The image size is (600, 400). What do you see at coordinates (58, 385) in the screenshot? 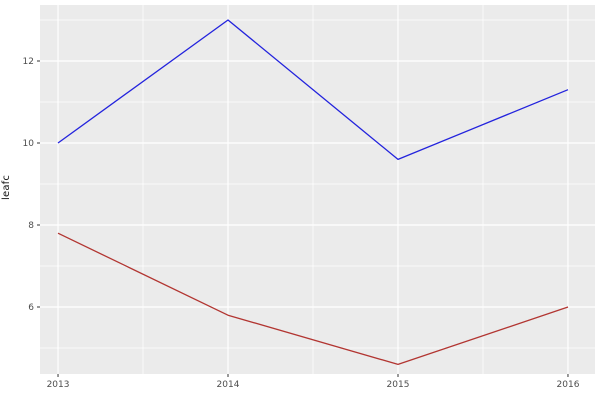
I see `x-tick-label: 2013` at bounding box center [58, 385].